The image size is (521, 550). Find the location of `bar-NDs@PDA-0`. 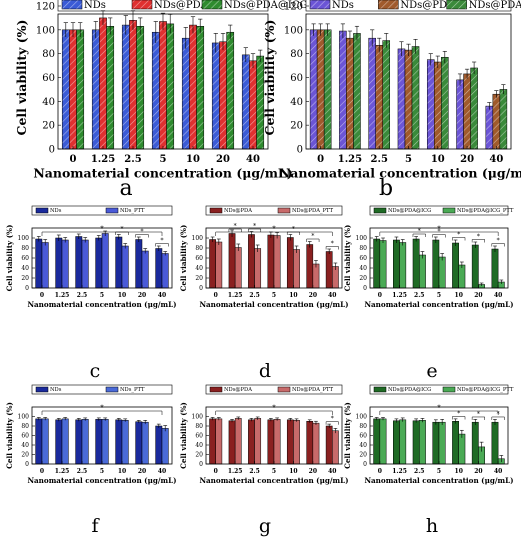

bar-NDs@PDA-0 is located at coordinates (73, 89).